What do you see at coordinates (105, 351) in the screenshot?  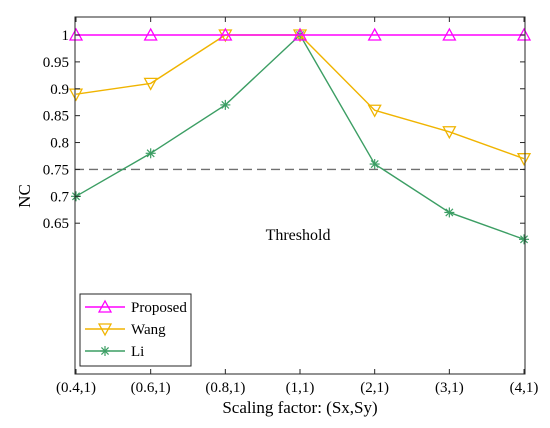 I see `li-legend-marker` at bounding box center [105, 351].